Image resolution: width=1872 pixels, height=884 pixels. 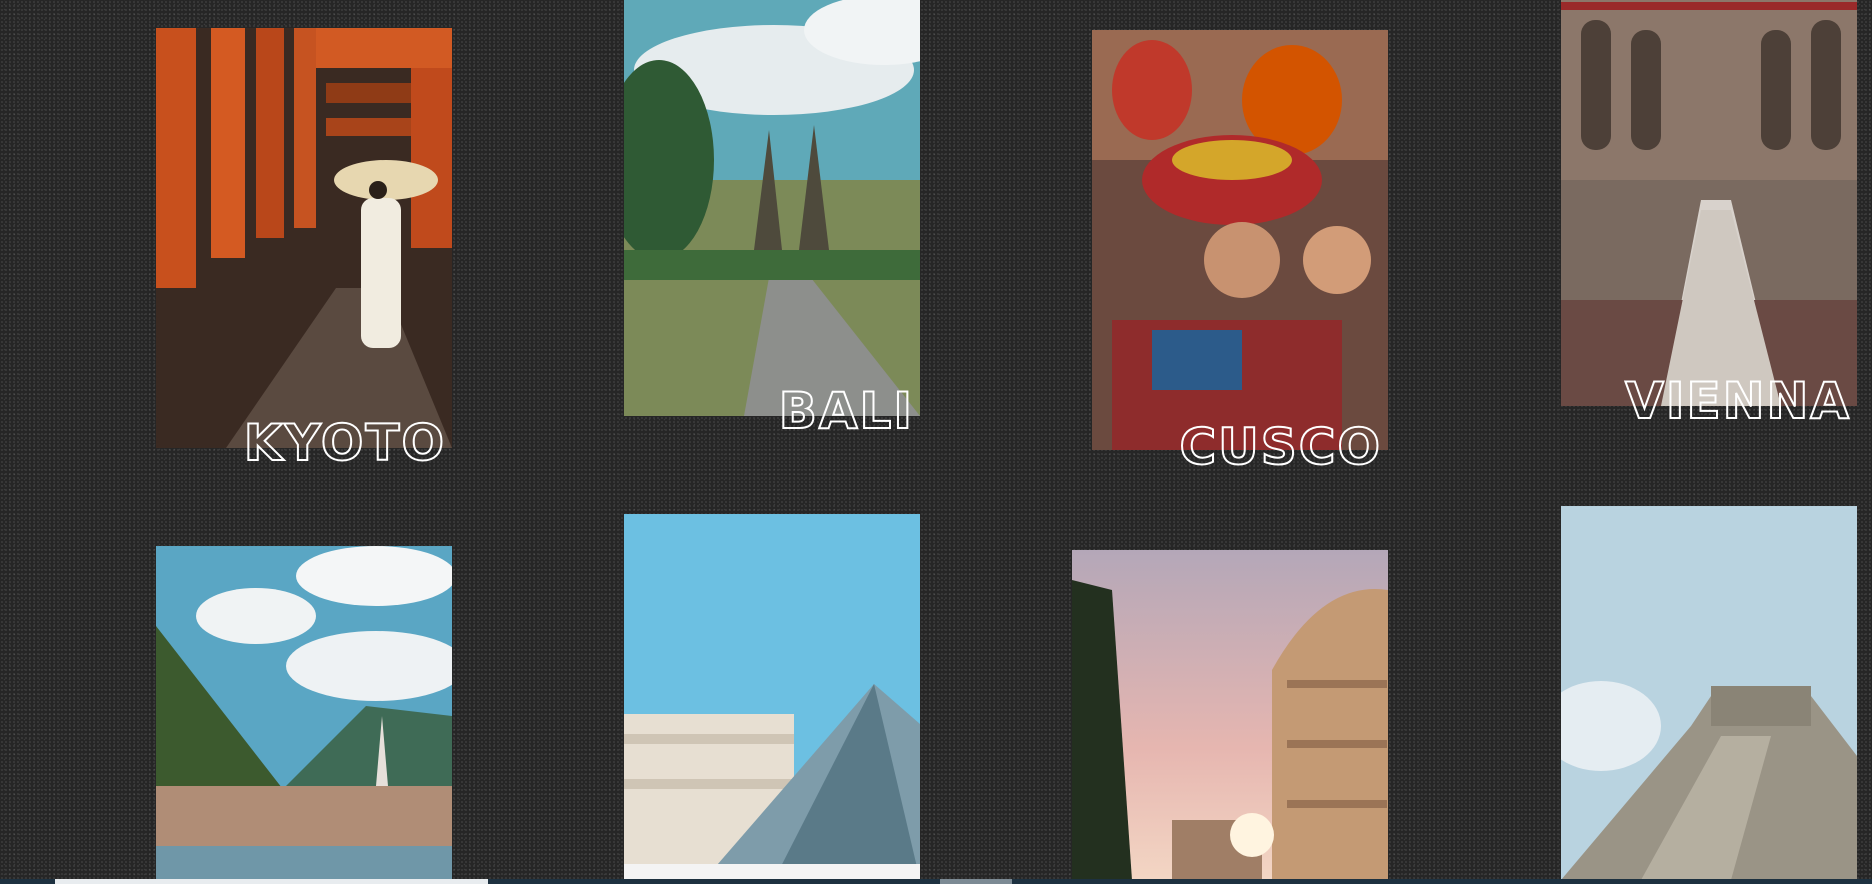 I want to click on destination-card-stepped-pyramid, so click(x=1709, y=693).